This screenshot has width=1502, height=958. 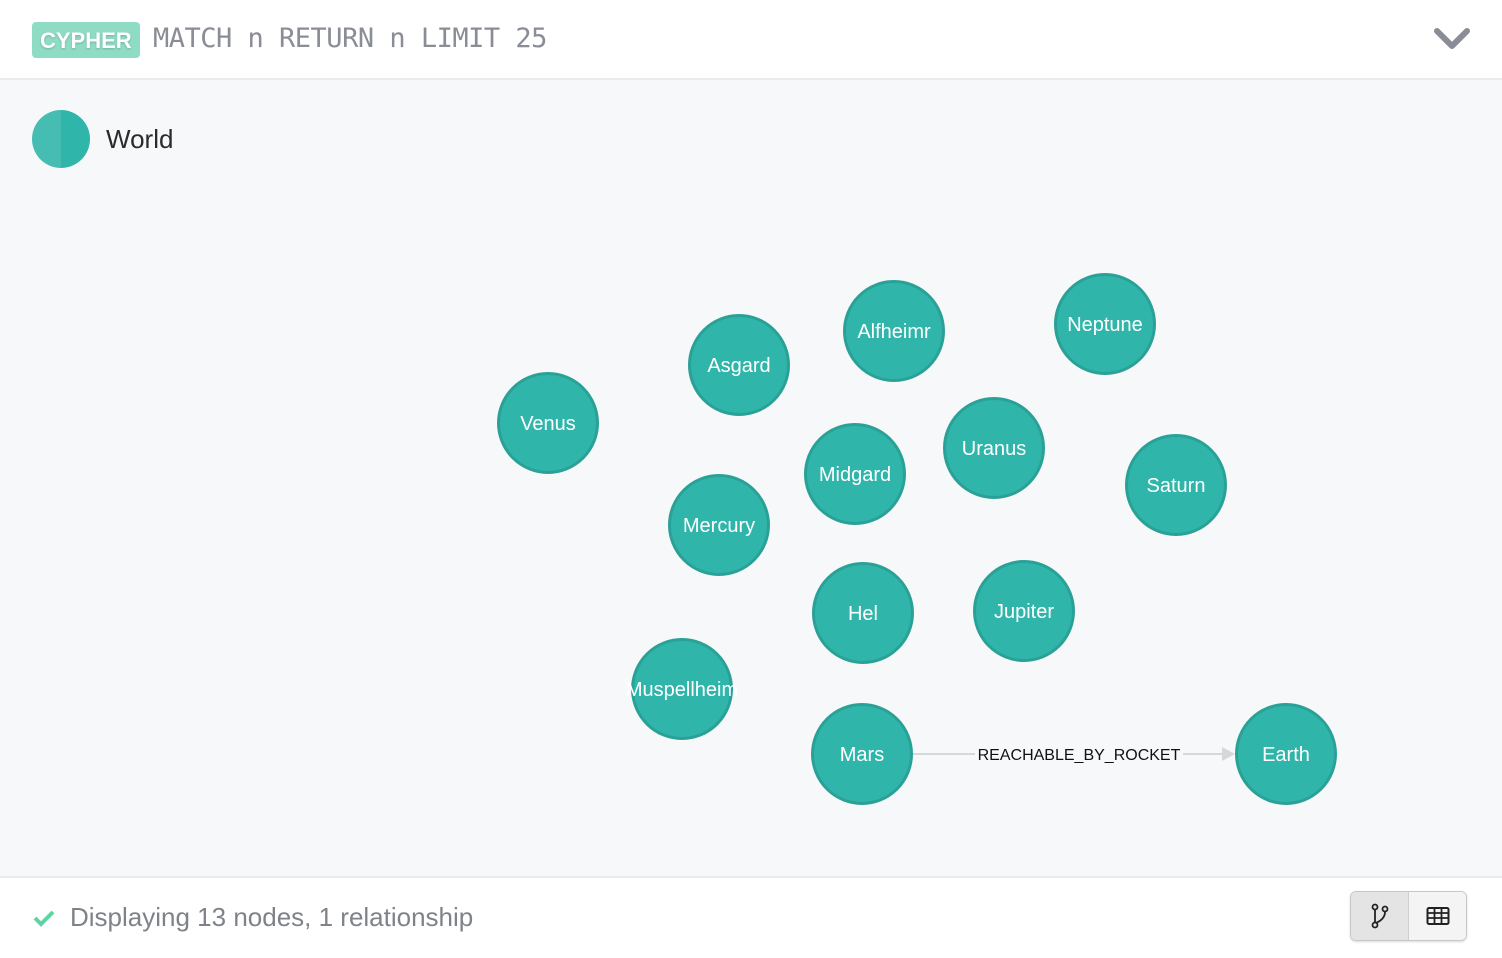 I want to click on graph-node: Alfheimr, so click(x=894, y=331).